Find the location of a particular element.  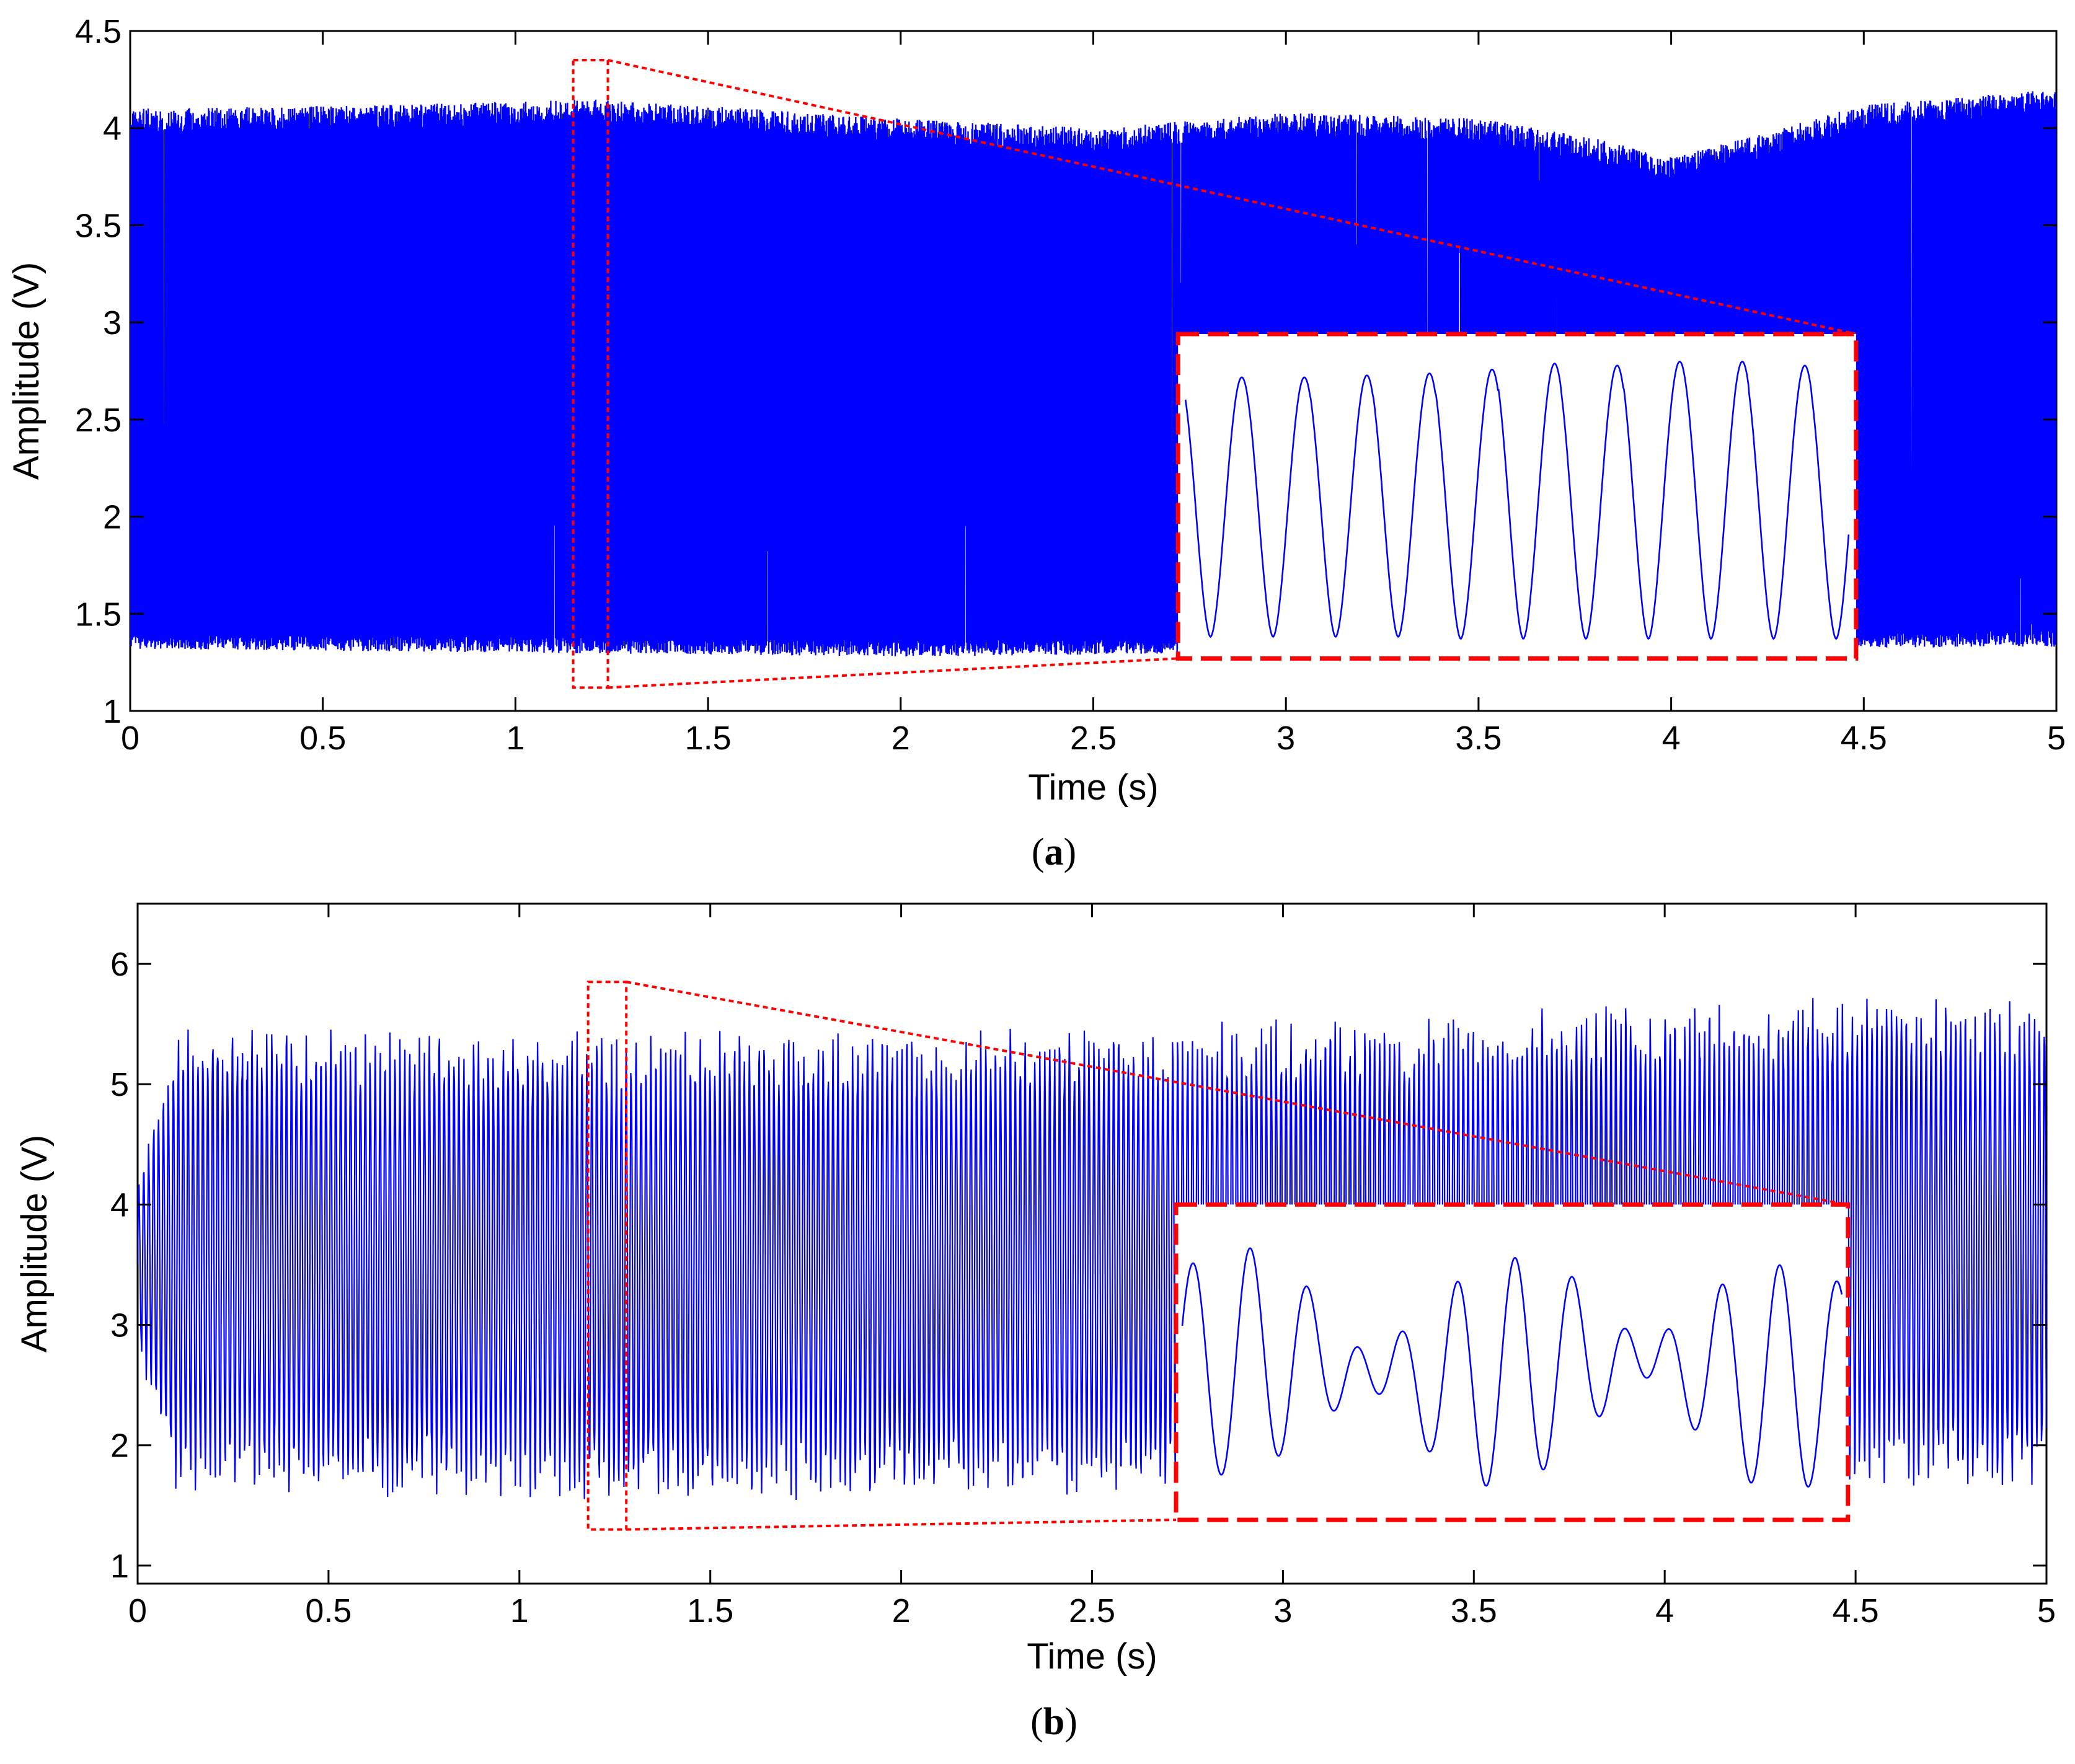

y-tick-label: 5 is located at coordinates (119, 1084).